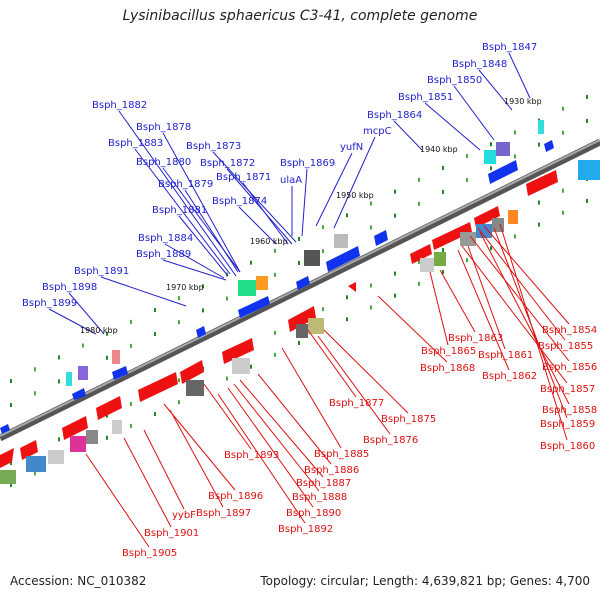  Describe the element at coordinates (227, 163) in the screenshot. I see `gene-label-upper: Bsph_1872` at that location.